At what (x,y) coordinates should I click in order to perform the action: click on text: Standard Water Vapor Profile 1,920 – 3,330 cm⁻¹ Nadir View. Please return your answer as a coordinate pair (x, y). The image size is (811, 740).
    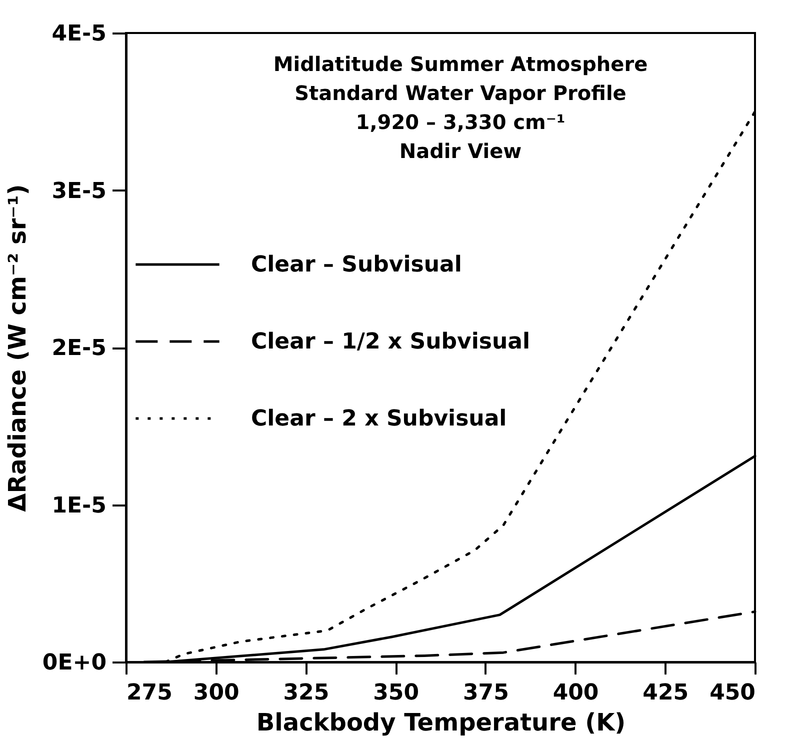
    Looking at the image, I should click on (460, 122).